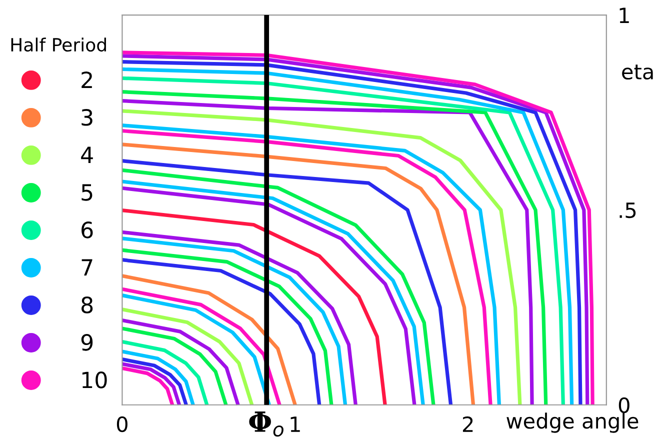 The width and height of the screenshot is (657, 442). What do you see at coordinates (87, 79) in the screenshot?
I see `legend-label: 2` at bounding box center [87, 79].